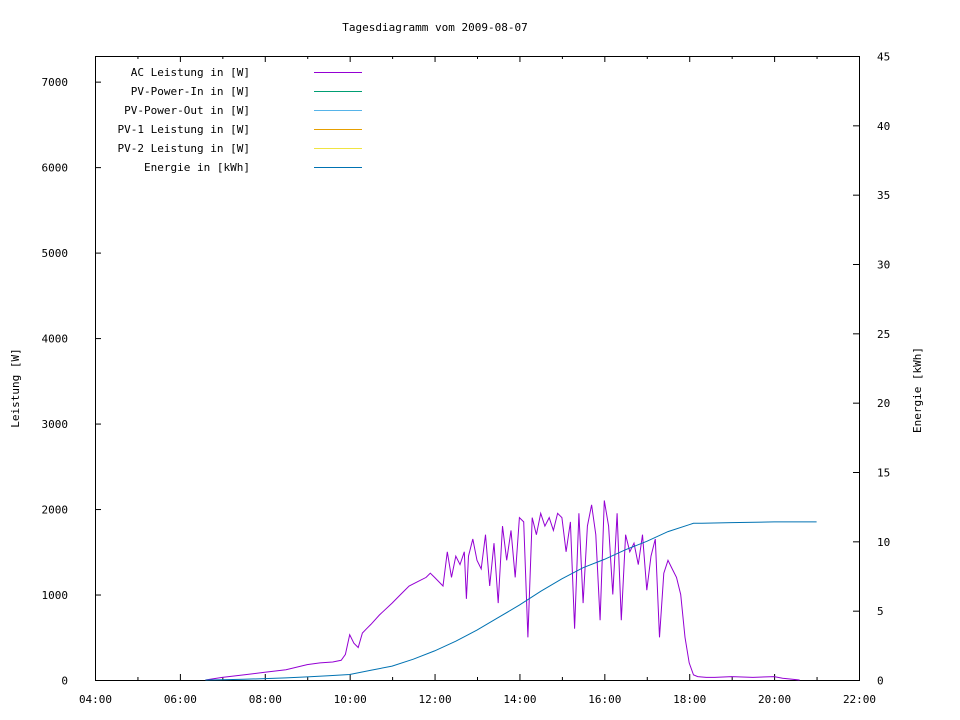  What do you see at coordinates (184, 148) in the screenshot?
I see `legend-label: PV-2 Leistung in [W]` at bounding box center [184, 148].